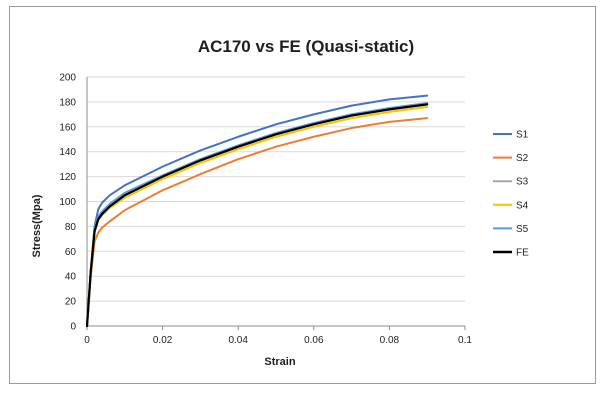 The height and width of the screenshot is (414, 606). What do you see at coordinates (511, 194) in the screenshot?
I see `legend: S1 S2 S3 S4 S5 FE` at bounding box center [511, 194].